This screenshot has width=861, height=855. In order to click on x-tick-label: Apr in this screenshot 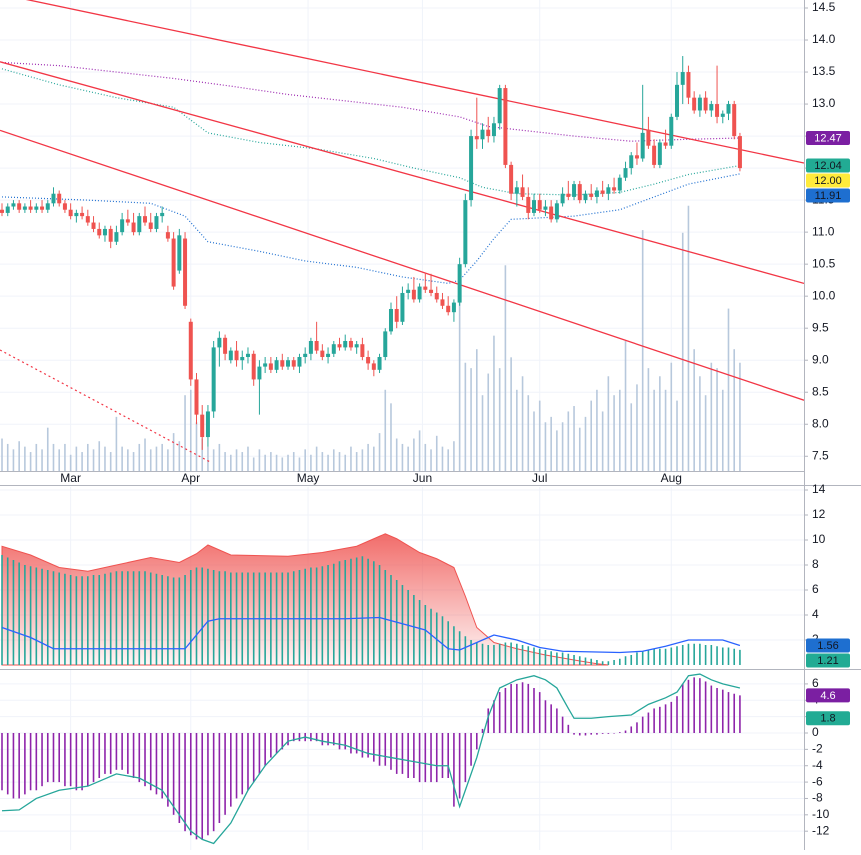, I will do `click(190, 478)`.